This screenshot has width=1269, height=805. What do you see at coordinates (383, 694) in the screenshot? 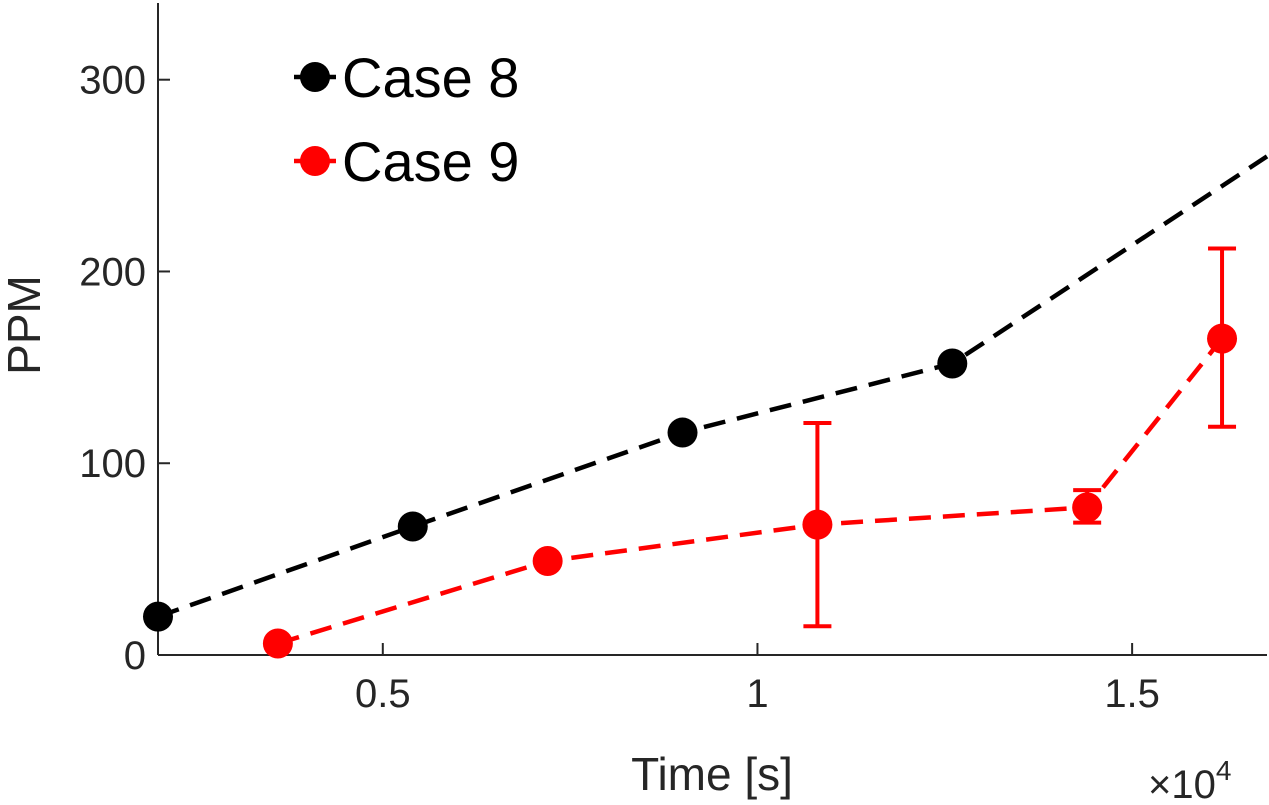
I see `x-tick-label: 0.5` at bounding box center [383, 694].